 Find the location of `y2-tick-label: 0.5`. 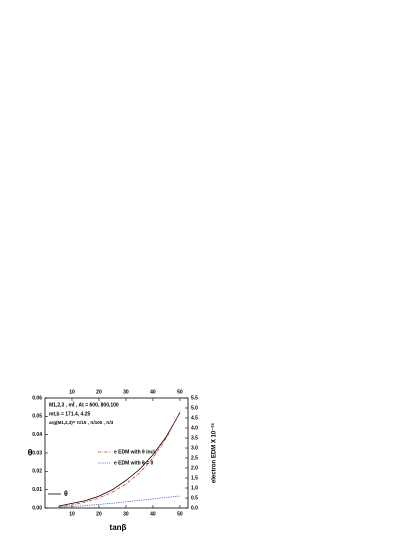

y2-tick-label: 0.5 is located at coordinates (194, 498).